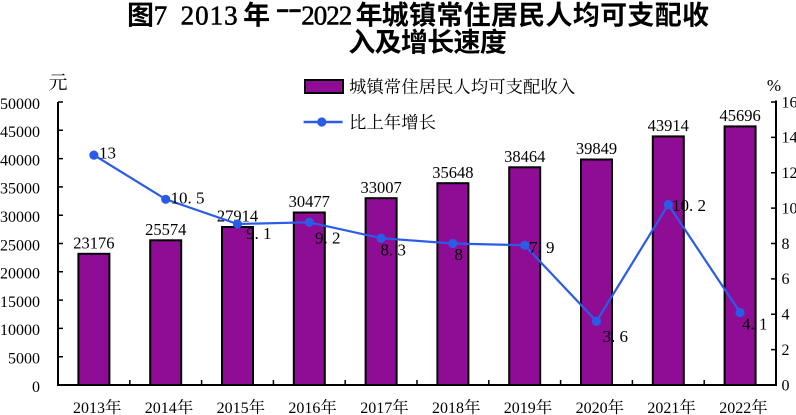 This screenshot has height=415, width=796. I want to click on svg-text: 2, so click(786, 350).